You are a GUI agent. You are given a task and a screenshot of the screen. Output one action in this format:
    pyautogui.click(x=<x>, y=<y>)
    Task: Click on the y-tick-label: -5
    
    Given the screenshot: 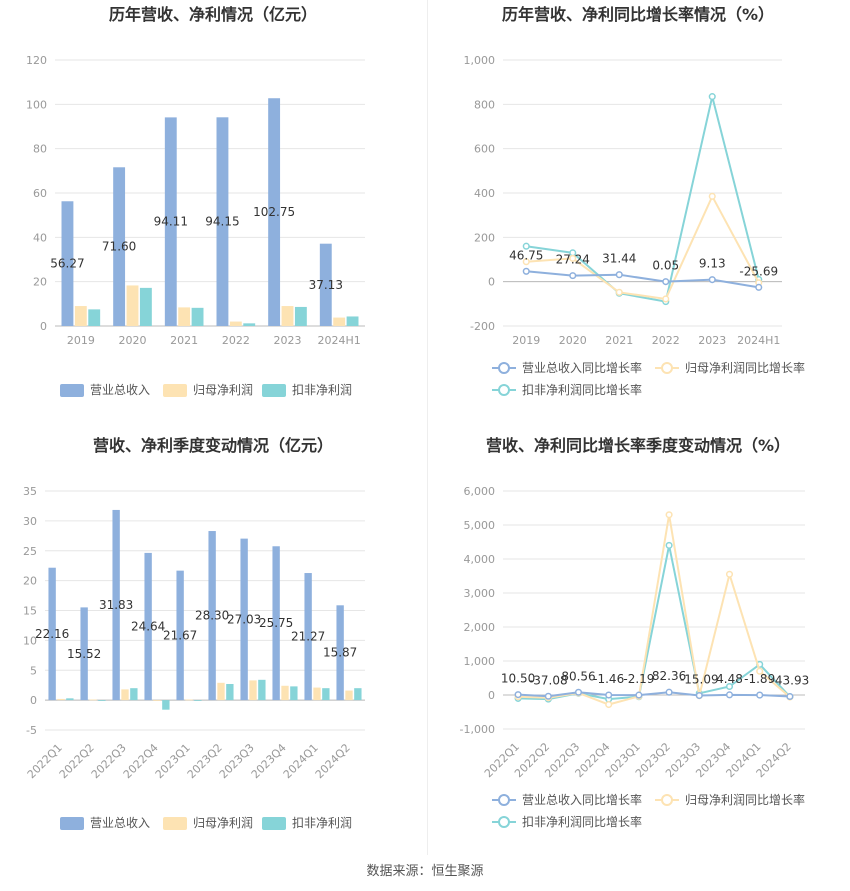 What is the action you would take?
    pyautogui.click(x=31, y=730)
    